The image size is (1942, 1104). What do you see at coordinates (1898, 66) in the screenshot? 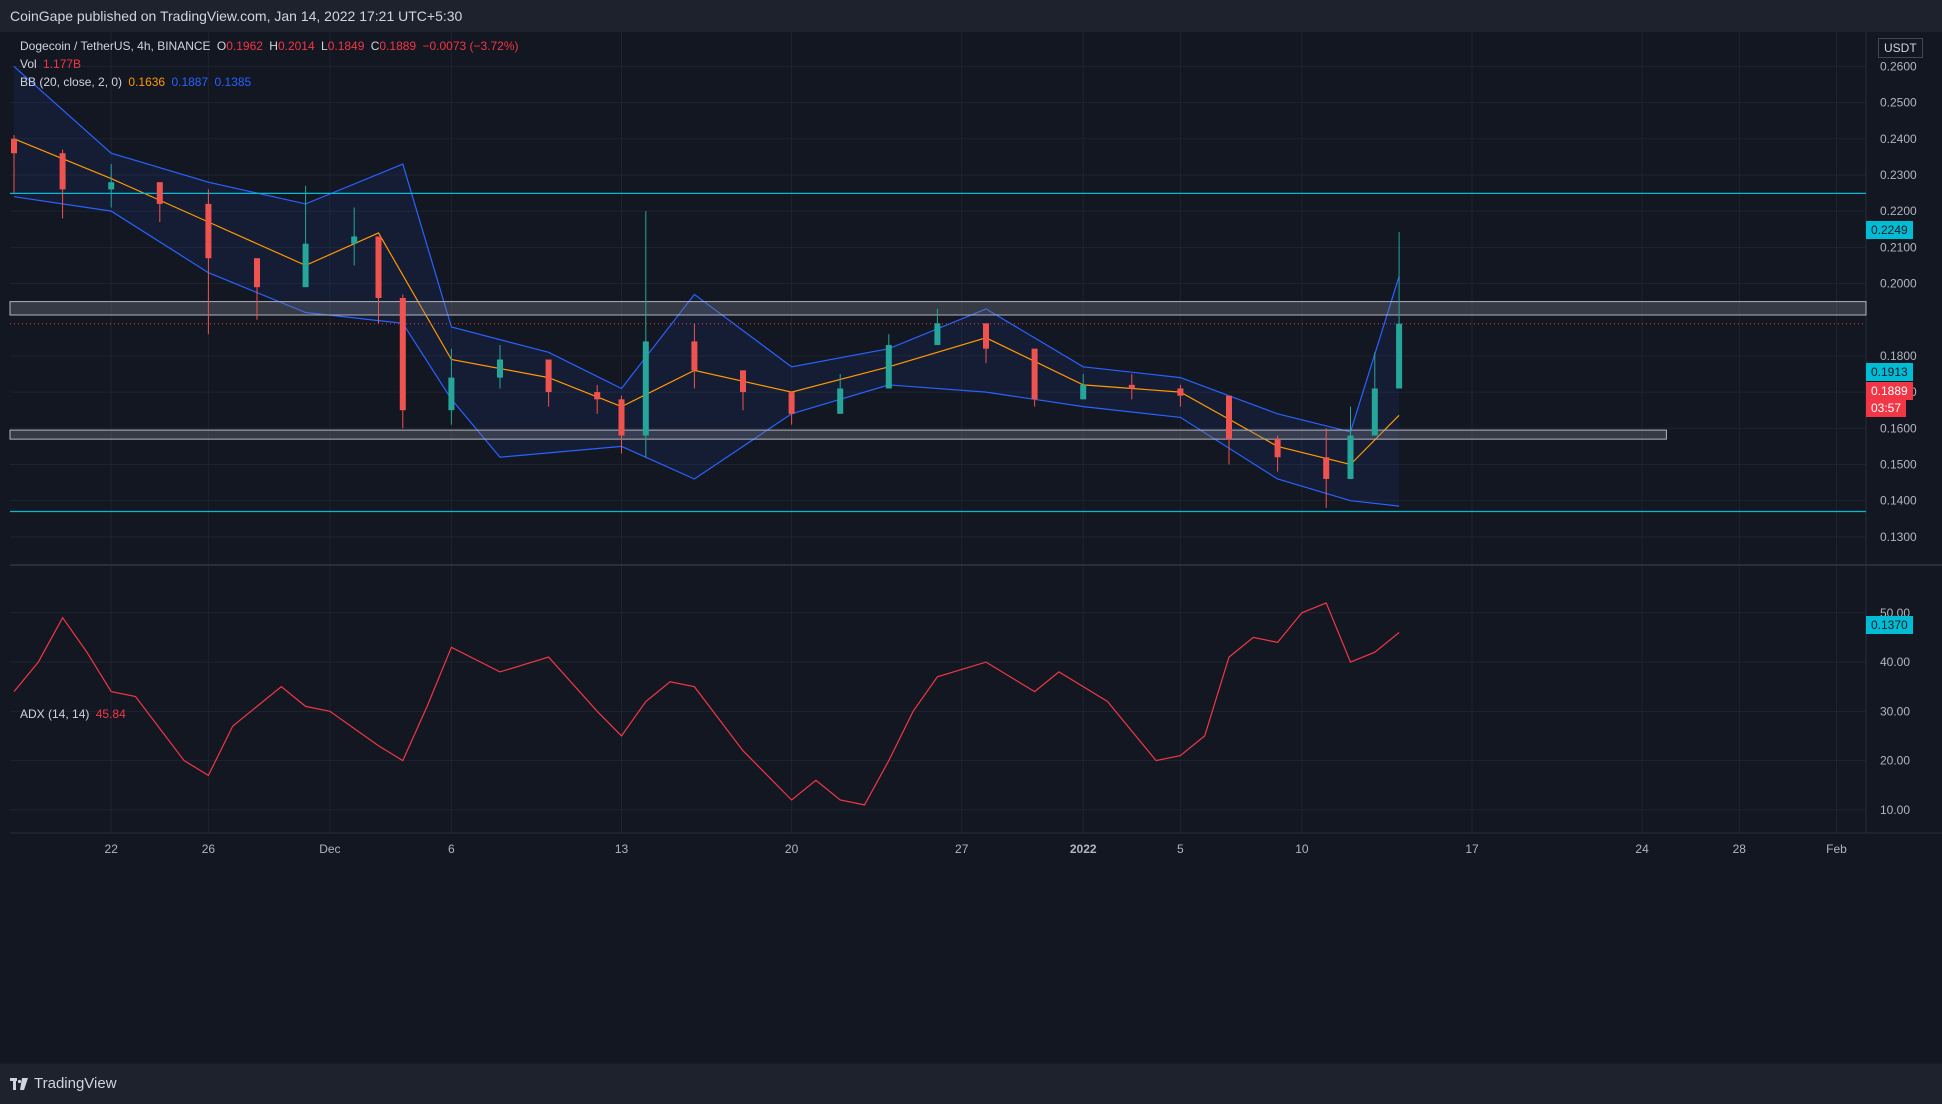
I see `price-tick-label: 0.2600` at bounding box center [1898, 66].